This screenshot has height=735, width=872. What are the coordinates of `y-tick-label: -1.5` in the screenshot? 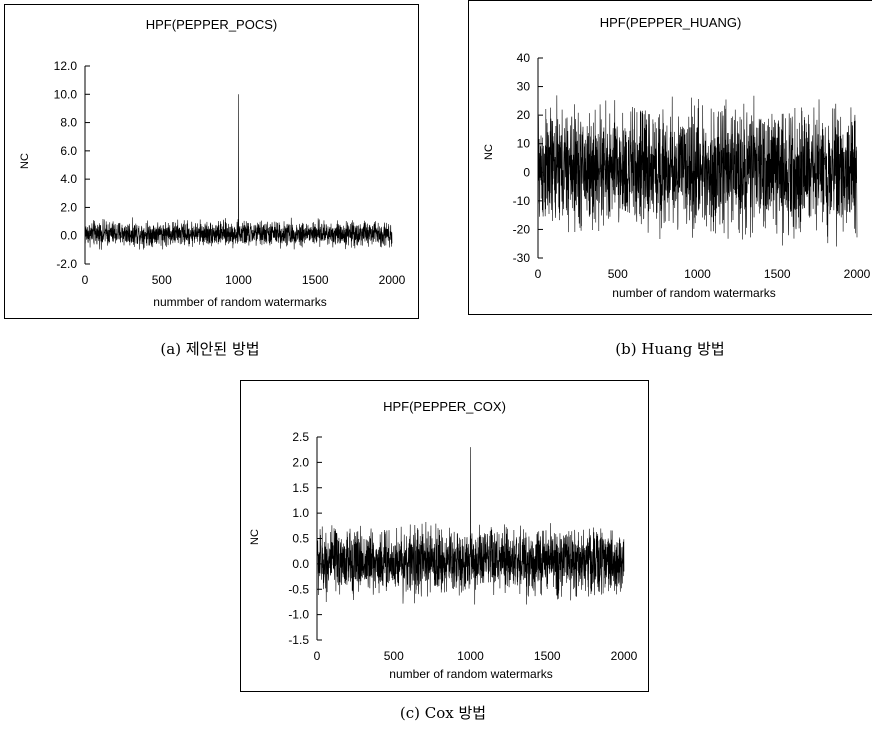 It's located at (298, 640).